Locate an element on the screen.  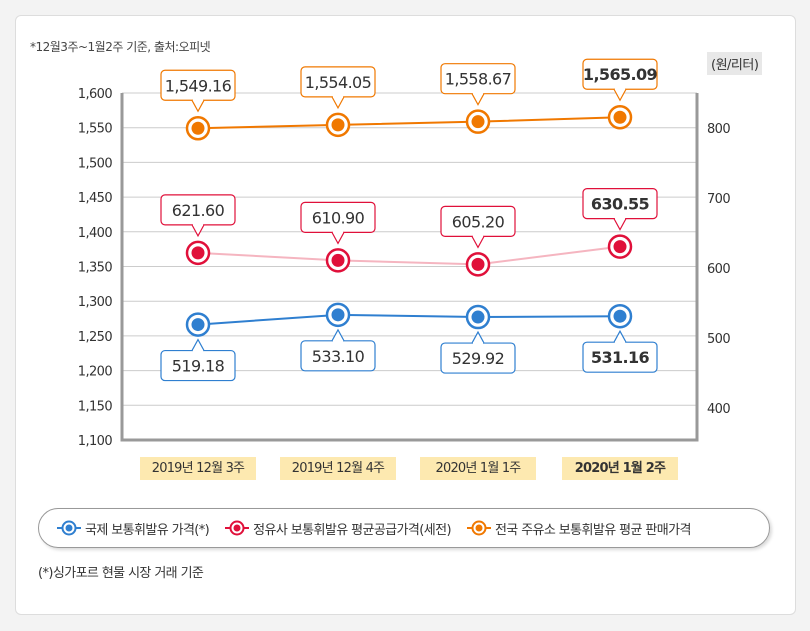
right-tick-label: 500 is located at coordinates (718, 339).